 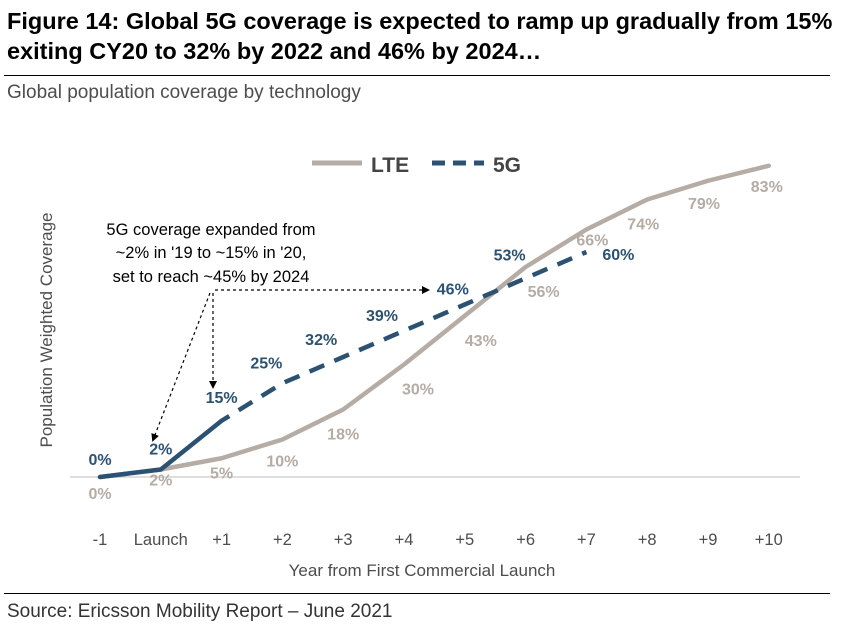 I want to click on x-tick-label: Launch, so click(x=161, y=540).